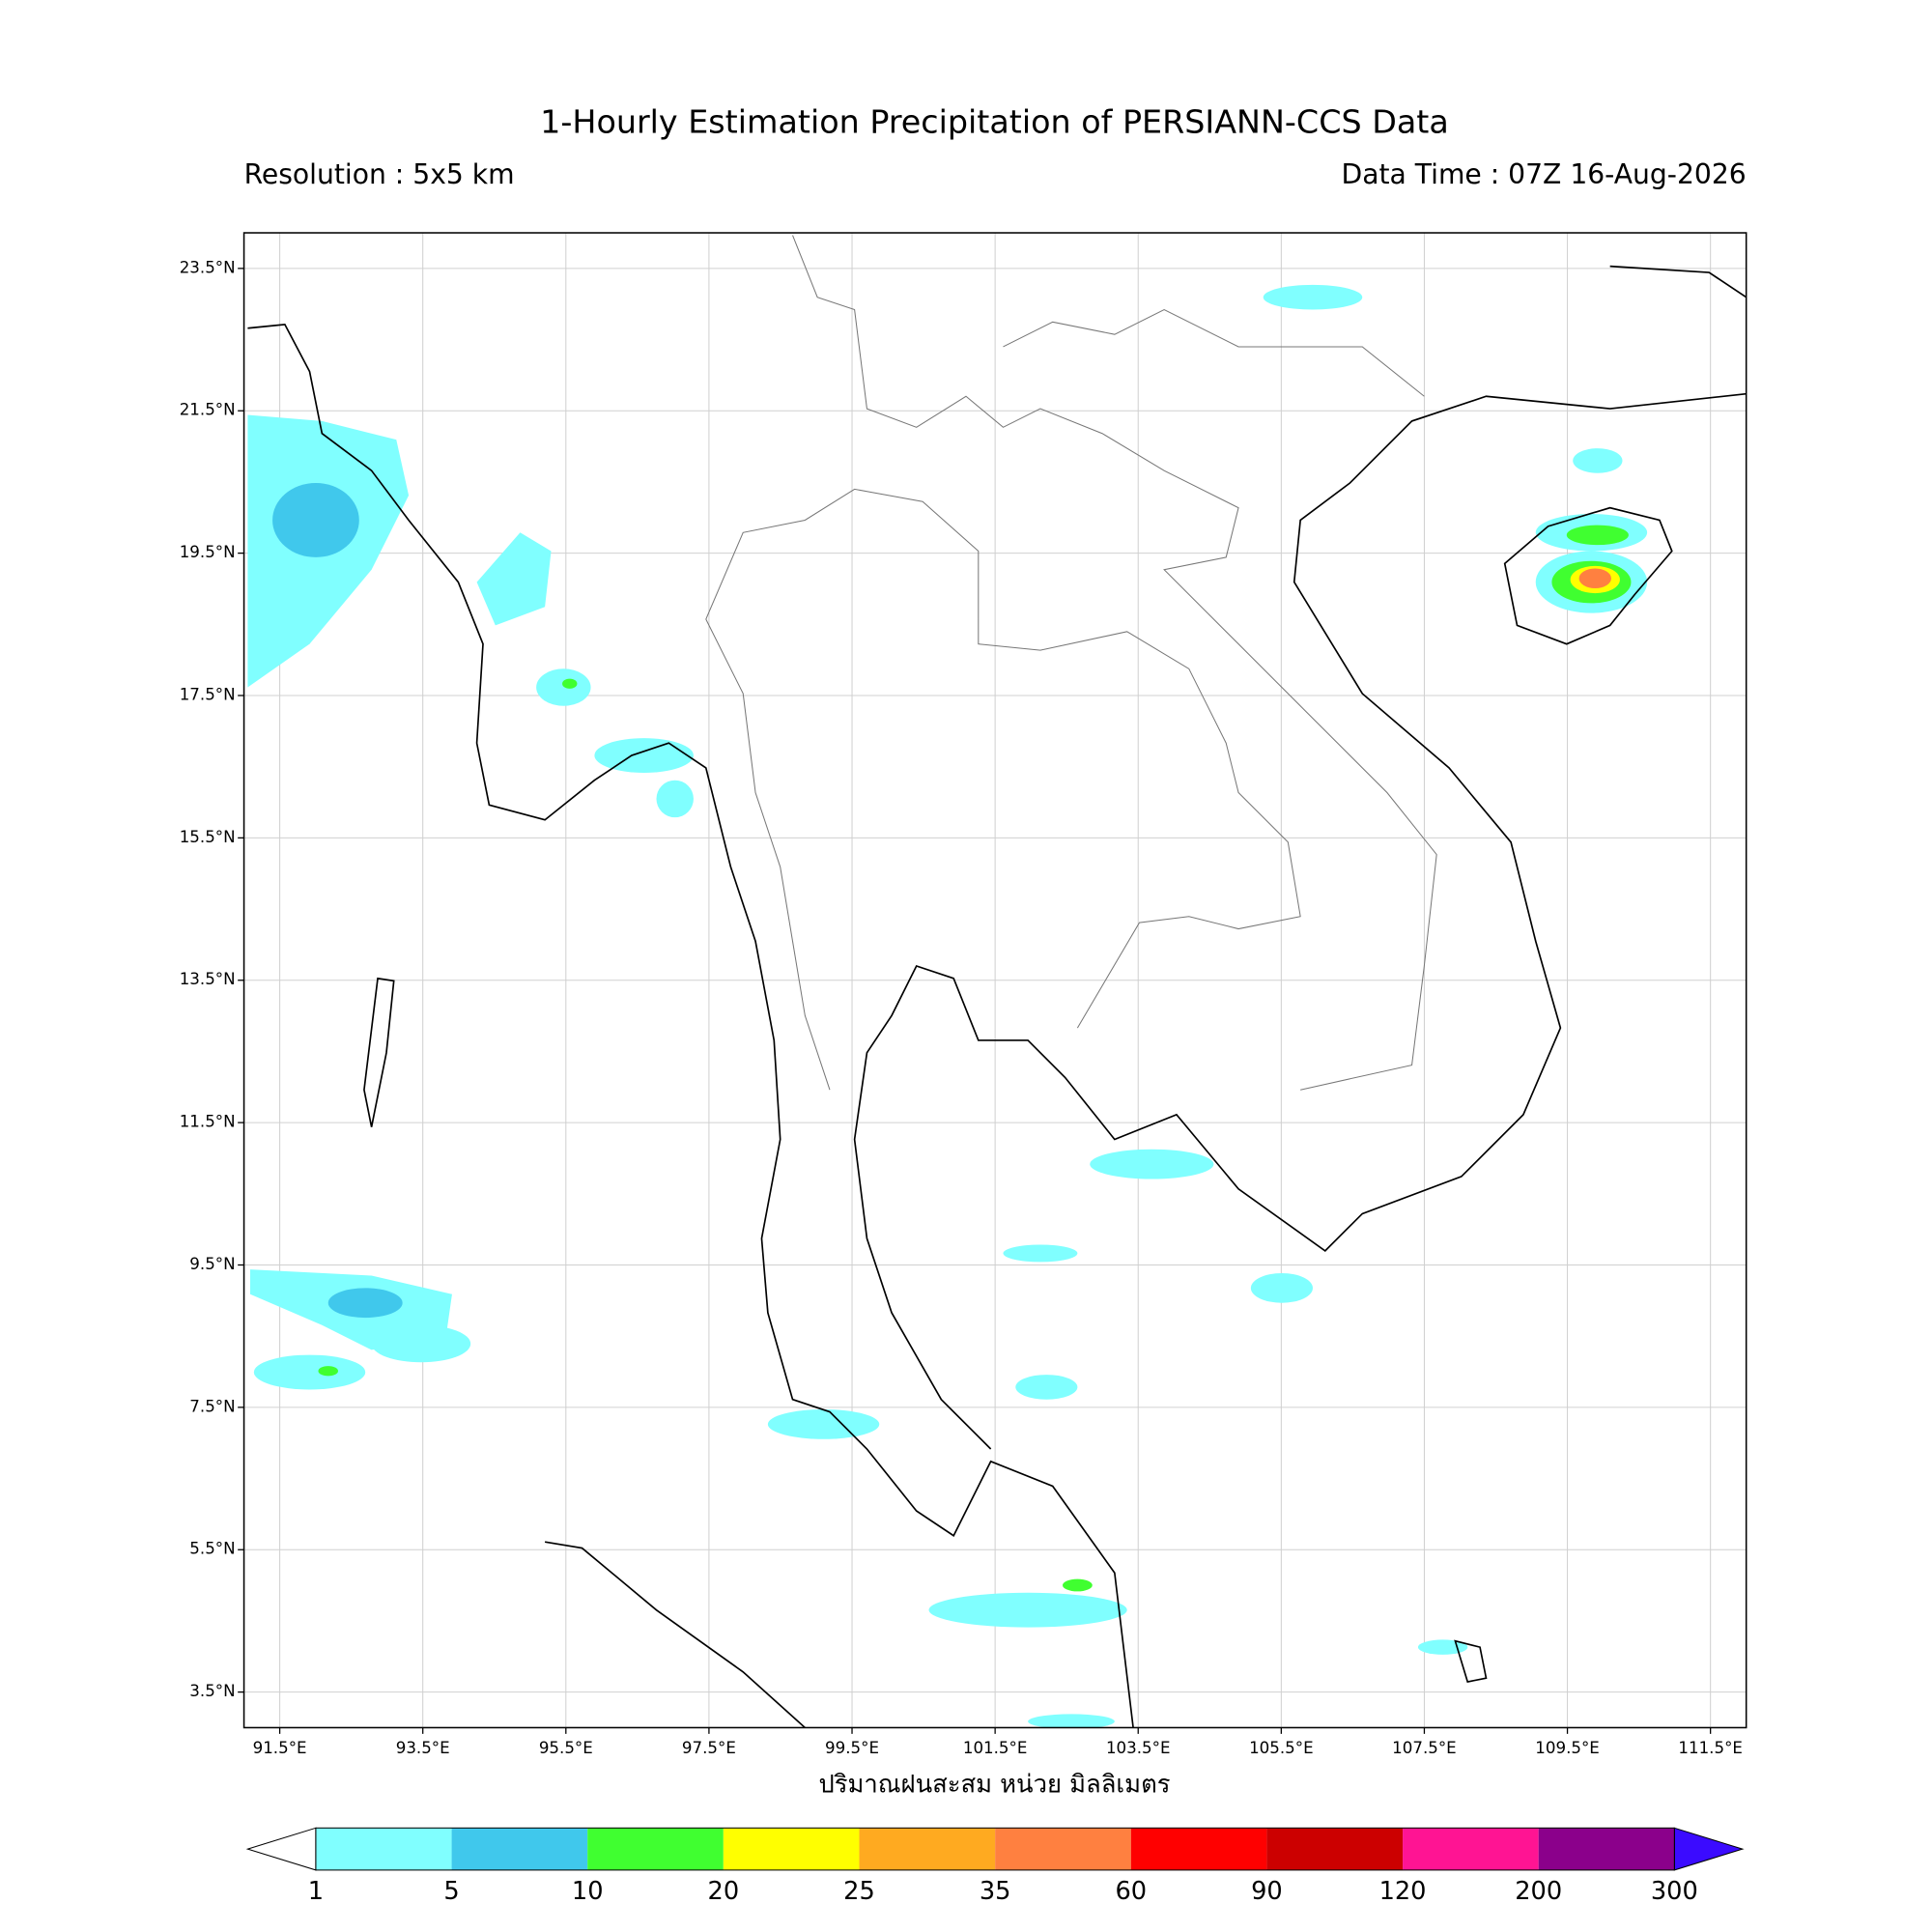 This screenshot has width=1932, height=1932. I want to click on colorbar-frame, so click(995, 1849).